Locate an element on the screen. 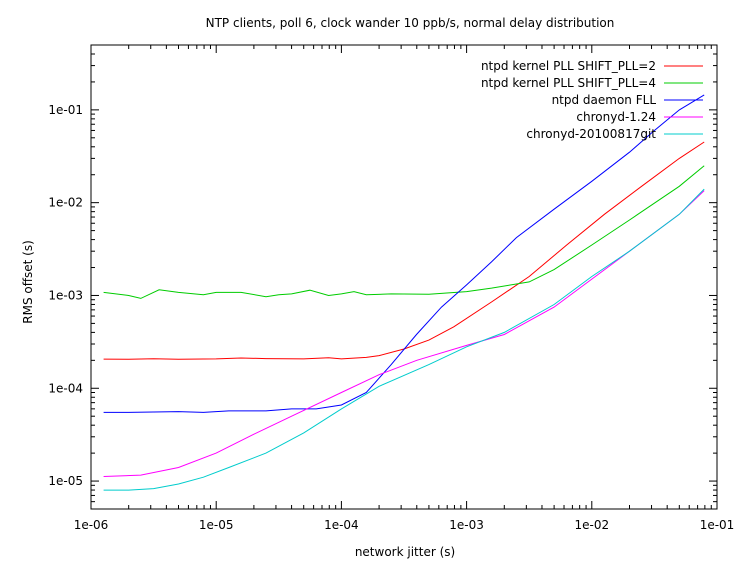  x-axis-label: network jitter (s) is located at coordinates (405, 552).